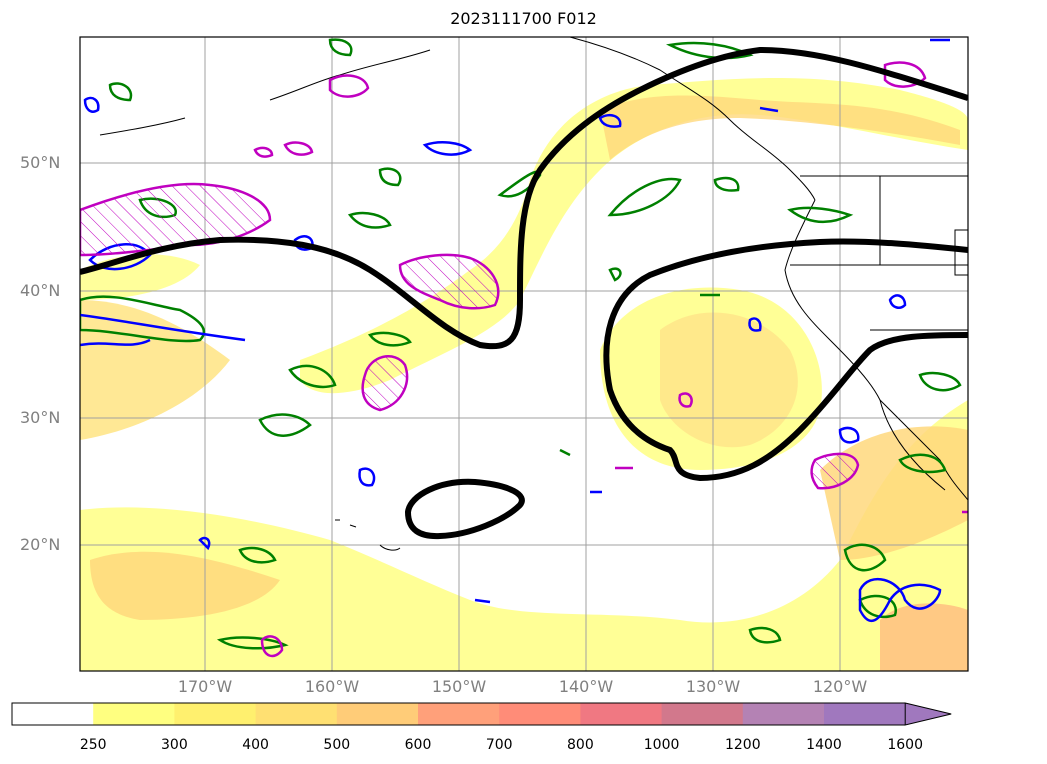  I want to click on colorbar-extend-arrow, so click(928, 714).